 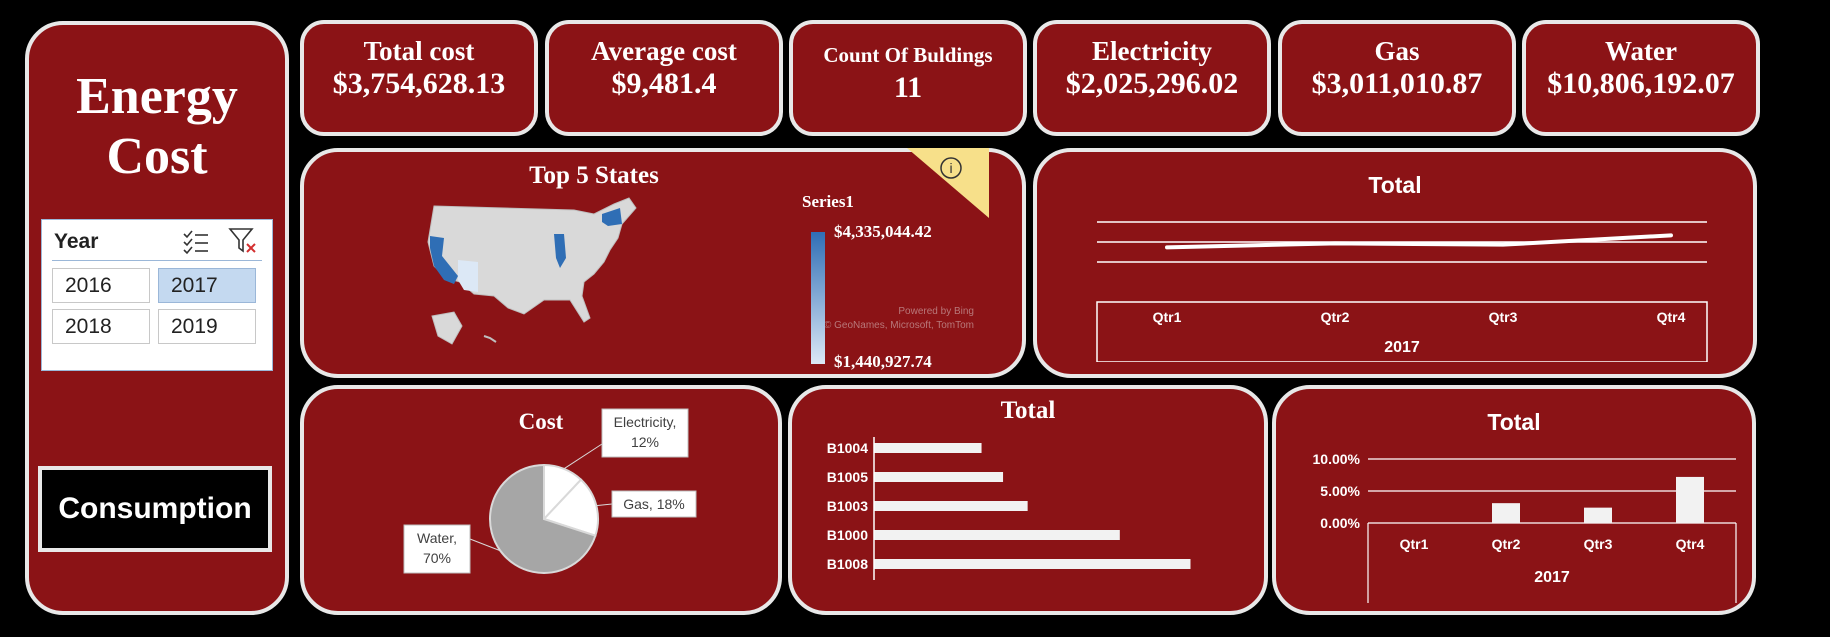 I want to click on slicer-item-2016: 2016, so click(x=101, y=285).